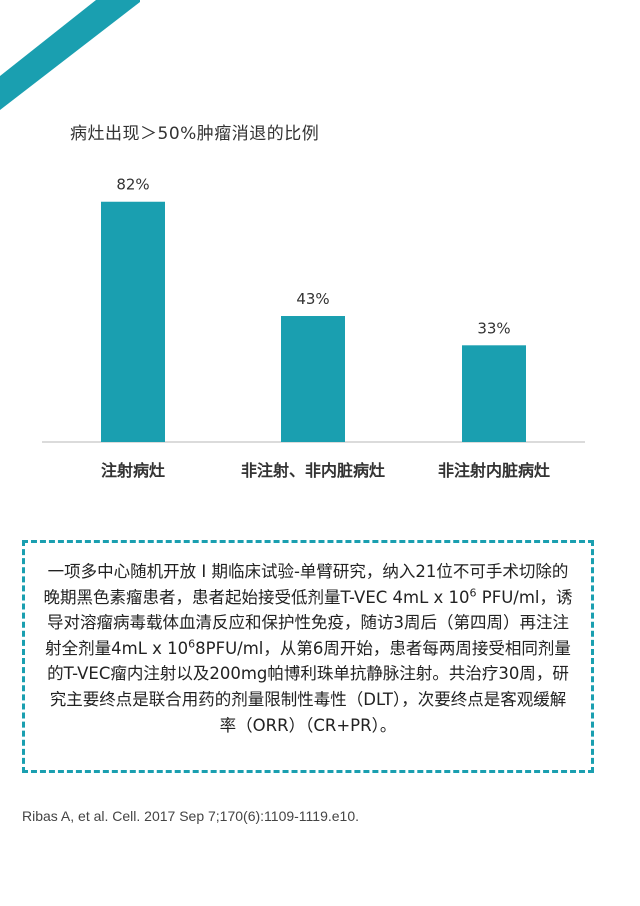 The image size is (640, 906). What do you see at coordinates (192, 644) in the screenshot?
I see `description-superscript-2: 6` at bounding box center [192, 644].